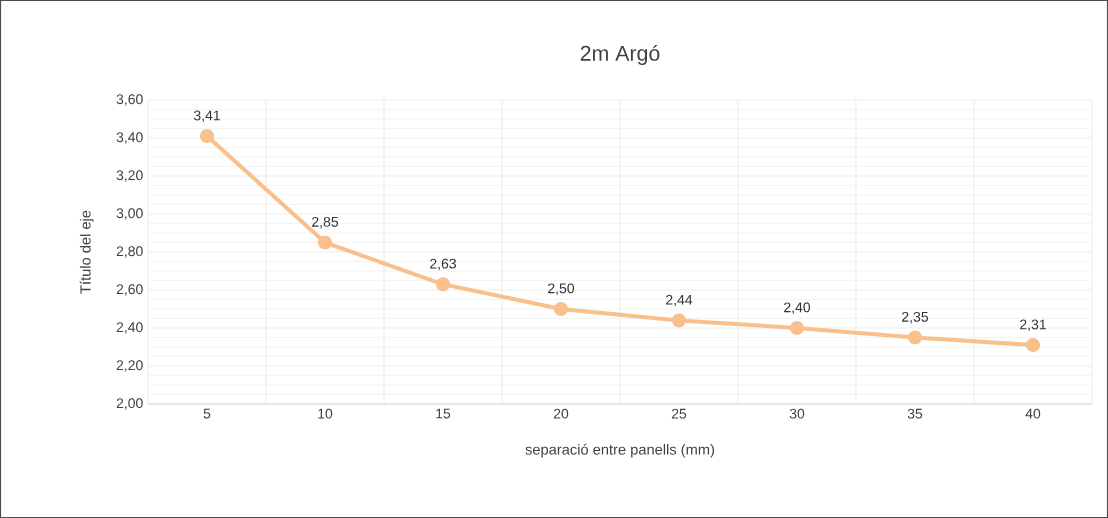  Describe the element at coordinates (129, 138) in the screenshot. I see `y-tick-label: 3,40` at that location.